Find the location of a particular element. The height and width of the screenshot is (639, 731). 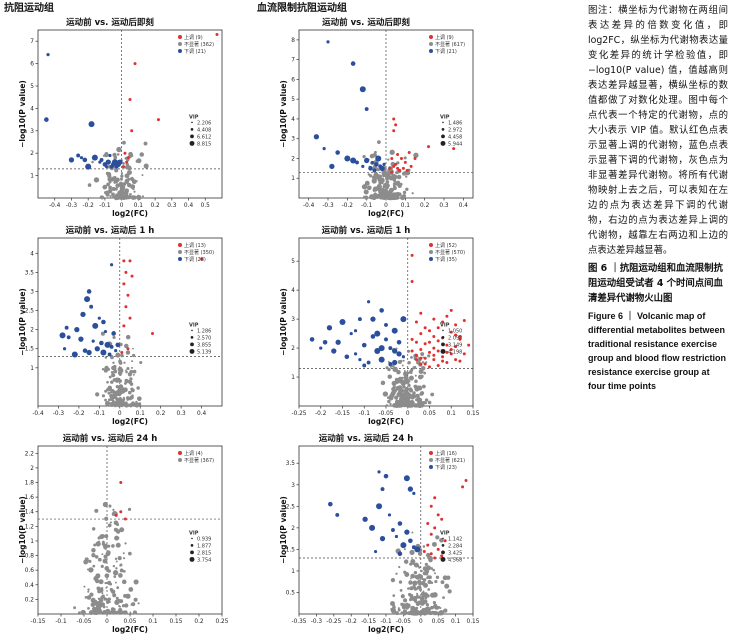

y-tick-label: 2 is located at coordinates (293, 159).